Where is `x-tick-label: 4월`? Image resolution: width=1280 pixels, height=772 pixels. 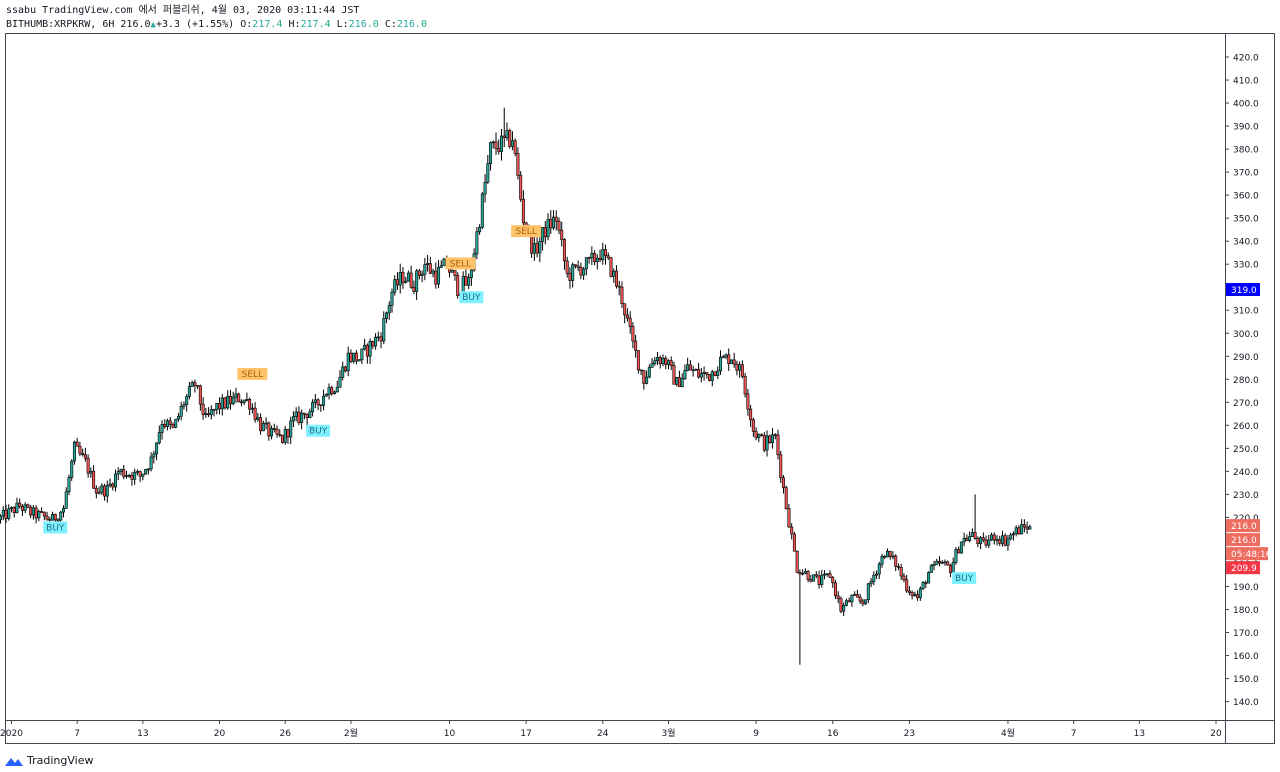 x-tick-label: 4월 is located at coordinates (1008, 733).